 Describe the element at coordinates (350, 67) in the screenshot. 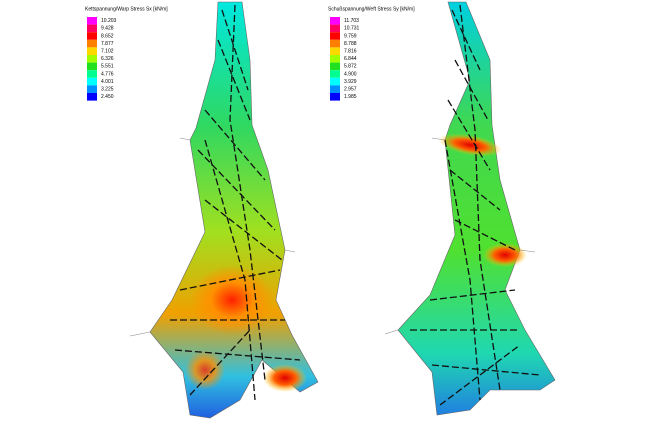

I see `legend-label: 5.872` at that location.